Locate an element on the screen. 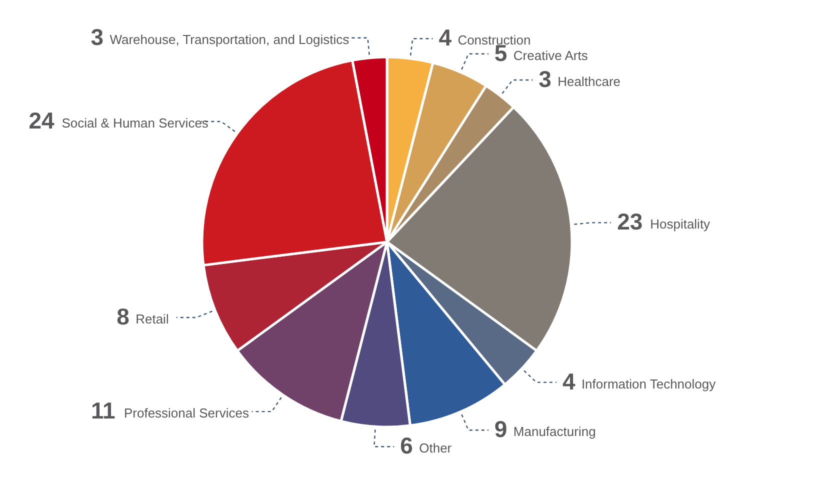 Image resolution: width=817 pixels, height=487 pixels. slice-label: Other is located at coordinates (435, 448).